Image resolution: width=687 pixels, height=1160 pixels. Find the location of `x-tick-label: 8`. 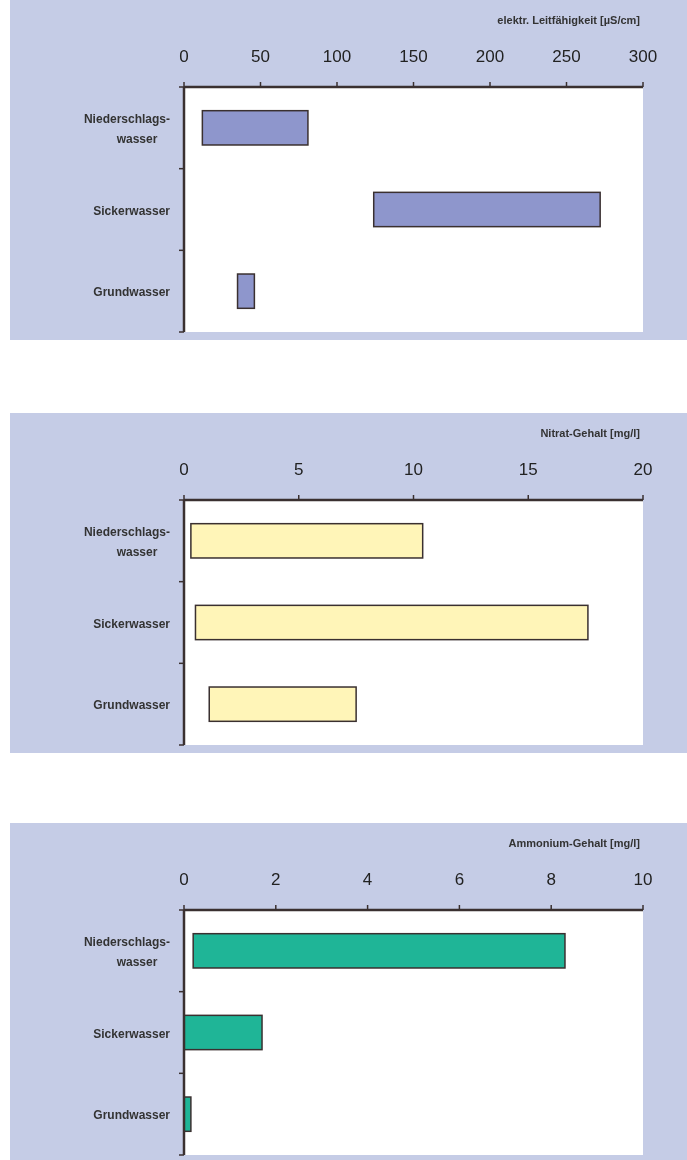

x-tick-label: 8 is located at coordinates (551, 879).